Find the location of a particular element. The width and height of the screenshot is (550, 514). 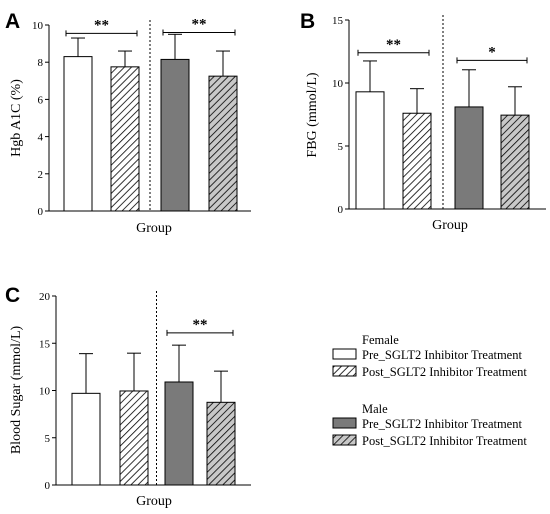

legend-heading-male: Male is located at coordinates (375, 409).